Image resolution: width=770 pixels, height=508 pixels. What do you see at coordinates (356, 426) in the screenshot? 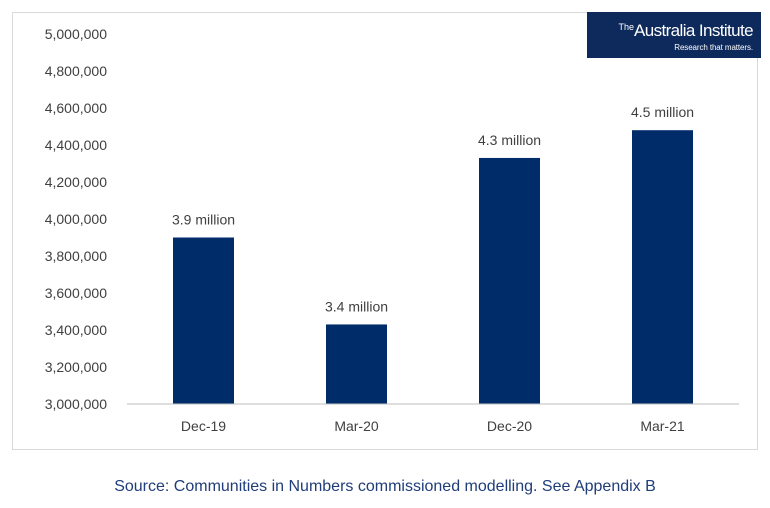
I see `x-tick-label: Mar-20` at bounding box center [356, 426].